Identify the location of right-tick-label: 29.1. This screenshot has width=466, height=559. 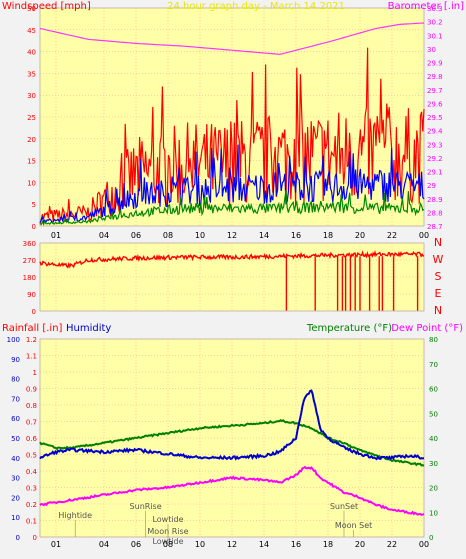
(435, 173).